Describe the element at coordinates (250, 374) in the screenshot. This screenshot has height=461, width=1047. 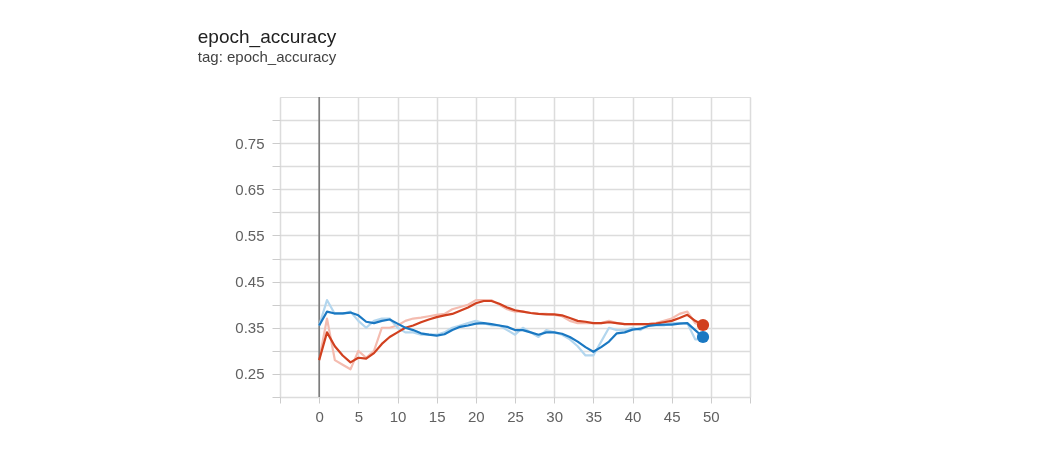
I see `y-tick-label: 0.25` at that location.